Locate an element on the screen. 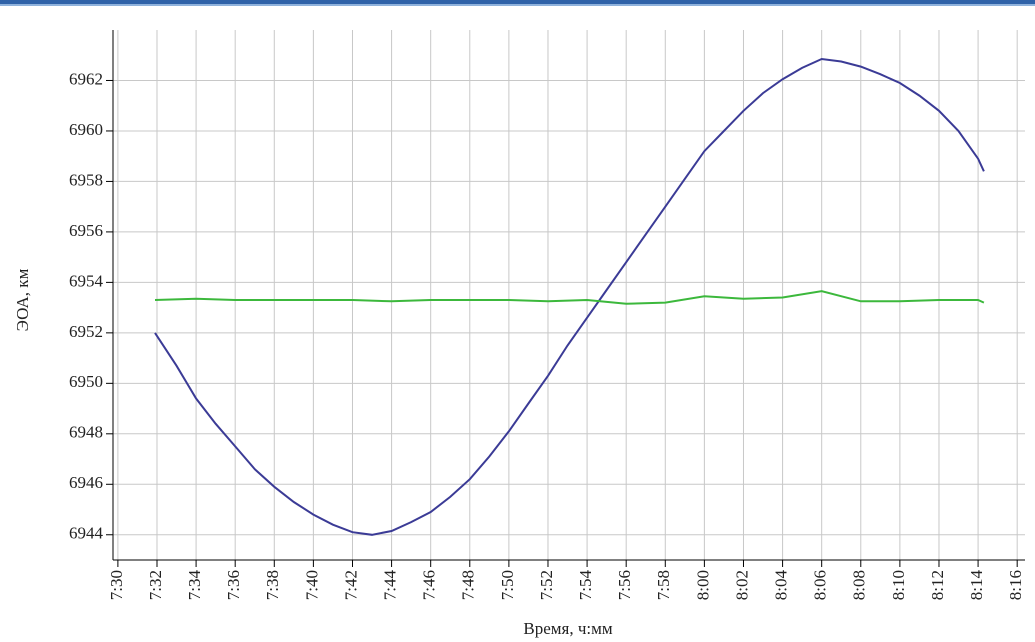 This screenshot has width=1035, height=642. y-tick-label: 6962 is located at coordinates (86, 78).